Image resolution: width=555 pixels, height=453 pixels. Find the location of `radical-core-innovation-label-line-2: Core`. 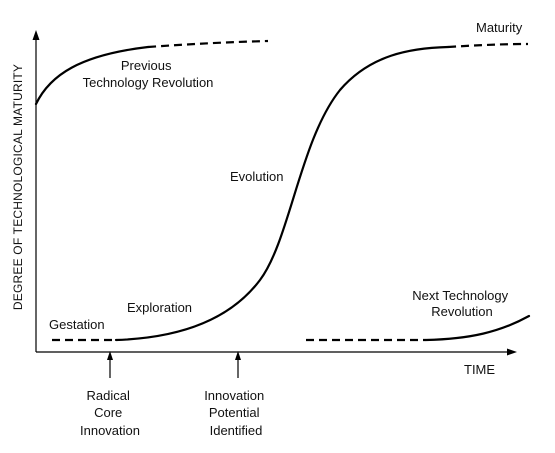

radical-core-innovation-label-line-2: Core is located at coordinates (108, 412).